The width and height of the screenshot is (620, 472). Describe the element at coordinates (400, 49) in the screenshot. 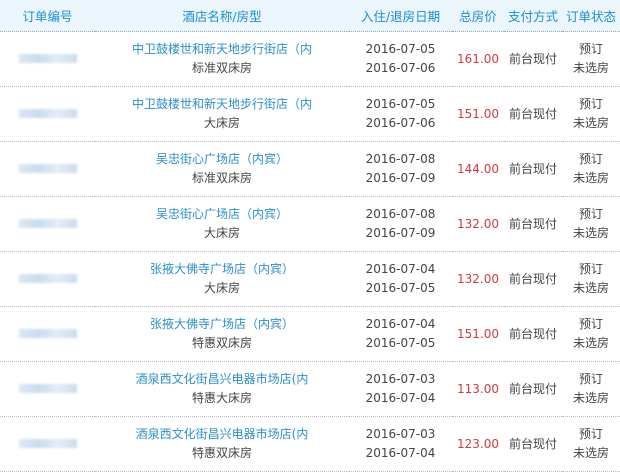

I see `checkin-date: 2016-07-05` at that location.